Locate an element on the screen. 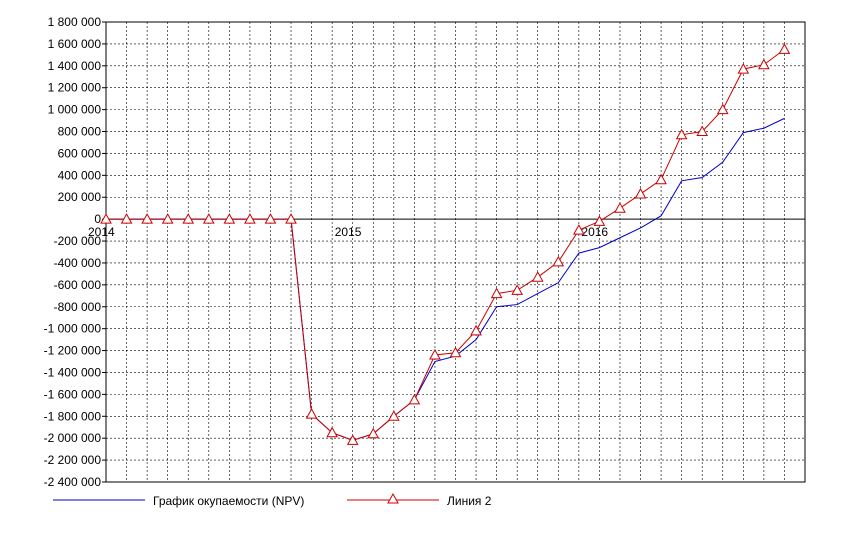 The height and width of the screenshot is (535, 841). x-tick-label: 2015 is located at coordinates (348, 232).